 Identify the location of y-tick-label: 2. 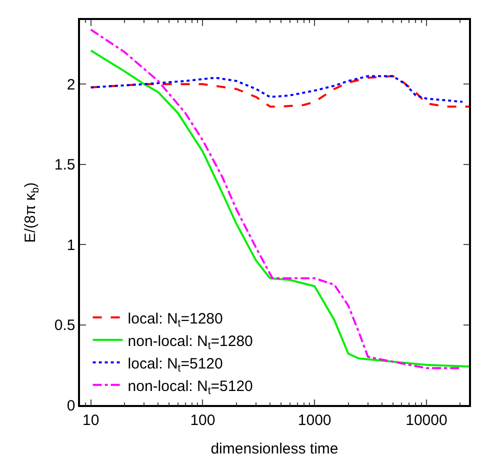
(71, 85).